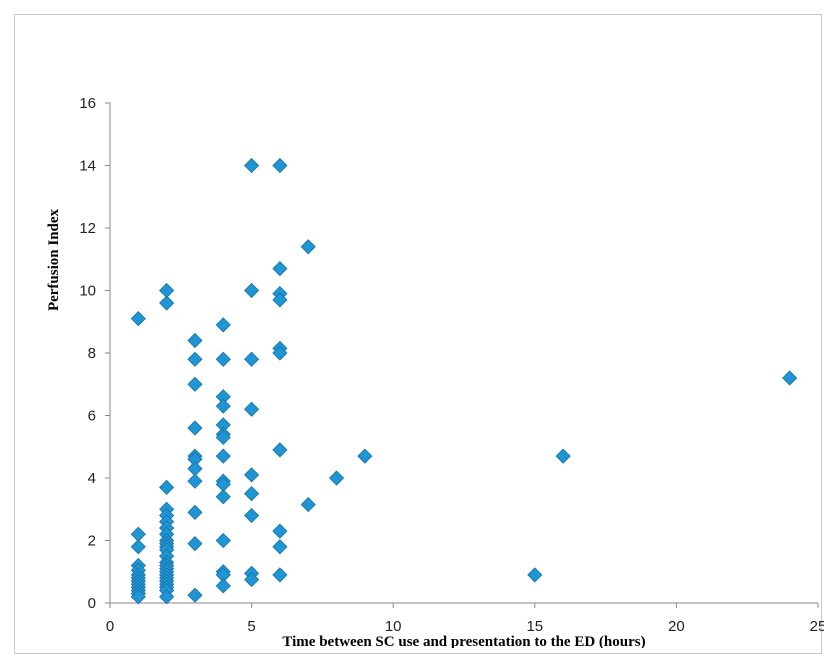 The height and width of the screenshot is (654, 824). What do you see at coordinates (92, 353) in the screenshot?
I see `y-tick-label: 8` at bounding box center [92, 353].